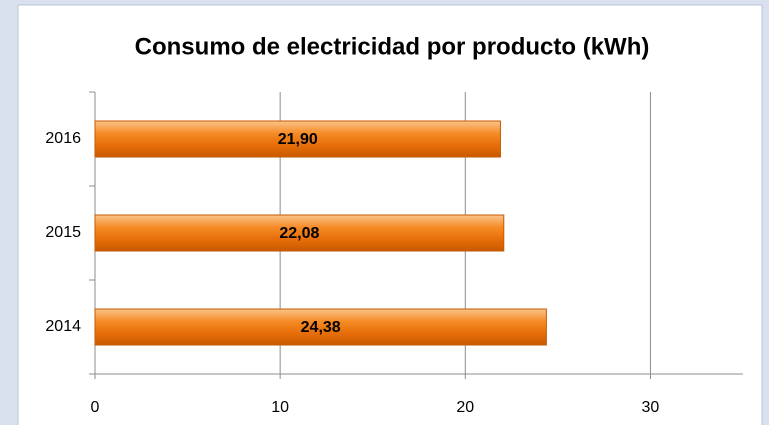 The width and height of the screenshot is (769, 425). Describe the element at coordinates (95, 407) in the screenshot. I see `x-tick-label: 0` at that location.